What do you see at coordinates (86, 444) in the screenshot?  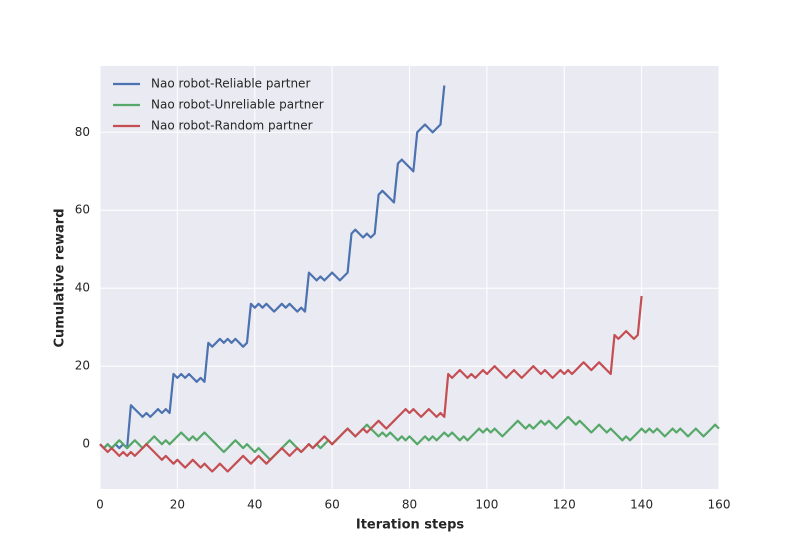 I see `y-tick-label: 0` at bounding box center [86, 444].